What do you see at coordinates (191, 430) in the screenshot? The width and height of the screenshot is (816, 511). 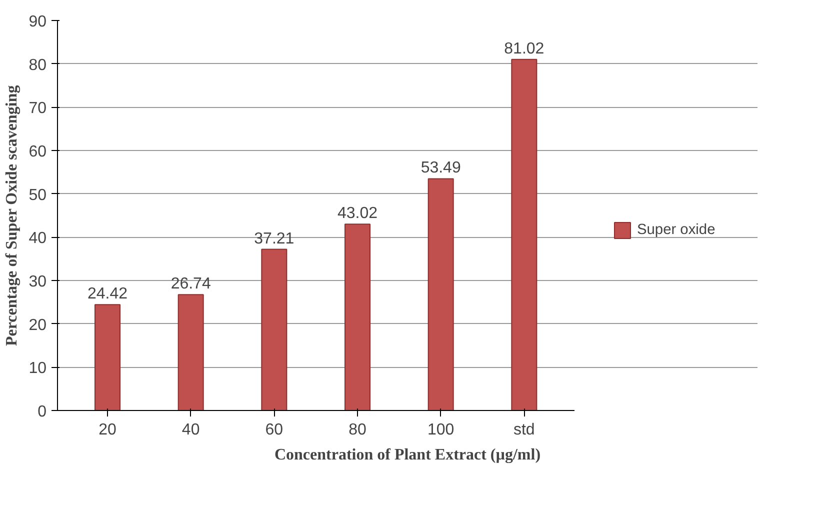 I see `x-tick-label: 40` at bounding box center [191, 430].